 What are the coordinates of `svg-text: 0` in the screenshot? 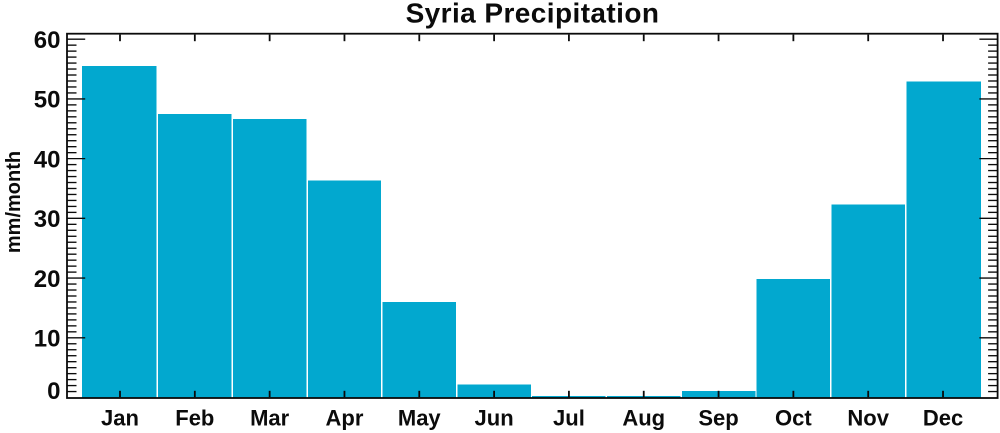 It's located at (53, 391).